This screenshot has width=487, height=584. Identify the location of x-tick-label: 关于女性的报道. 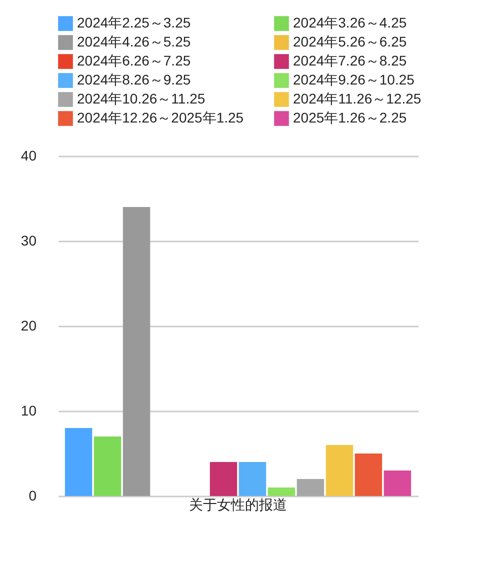
(238, 504).